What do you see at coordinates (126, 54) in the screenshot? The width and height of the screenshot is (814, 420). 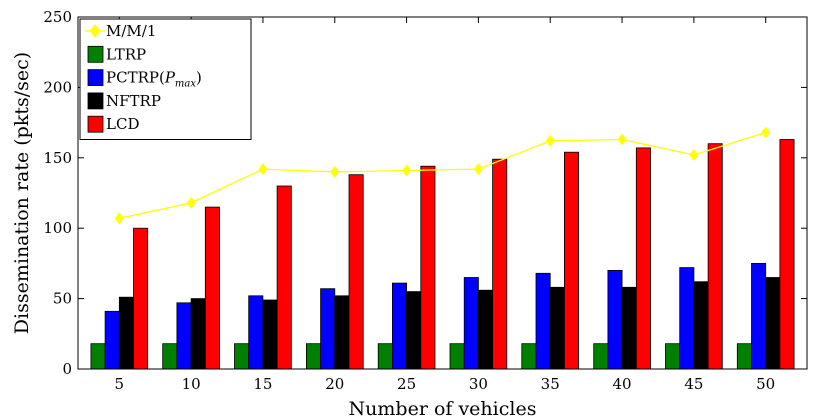 I see `legend-label-ltrp: LTRP` at bounding box center [126, 54].